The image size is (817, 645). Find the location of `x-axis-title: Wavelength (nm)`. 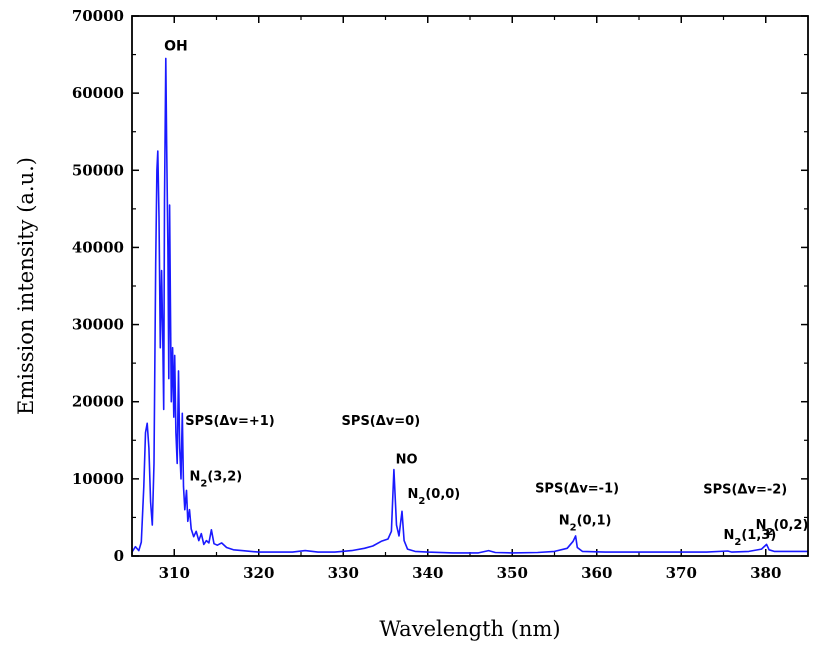

x-axis-title: Wavelength (nm) is located at coordinates (469, 629).